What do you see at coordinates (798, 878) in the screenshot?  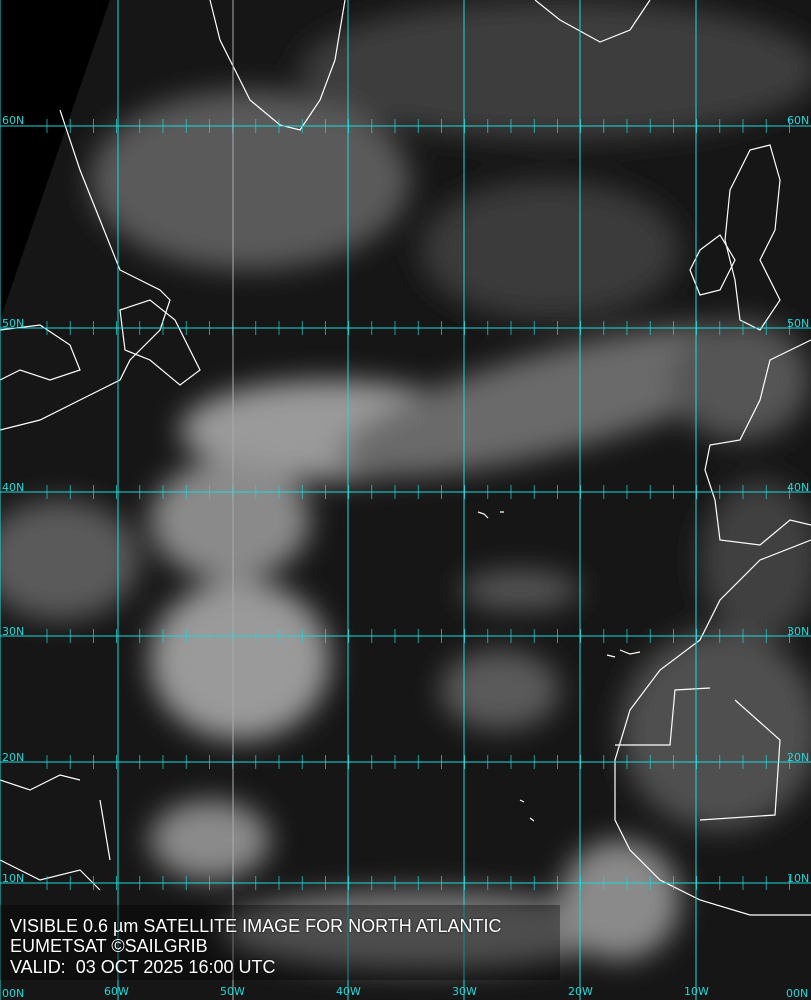 I see `lat-label-10n-right: 10N` at bounding box center [798, 878].